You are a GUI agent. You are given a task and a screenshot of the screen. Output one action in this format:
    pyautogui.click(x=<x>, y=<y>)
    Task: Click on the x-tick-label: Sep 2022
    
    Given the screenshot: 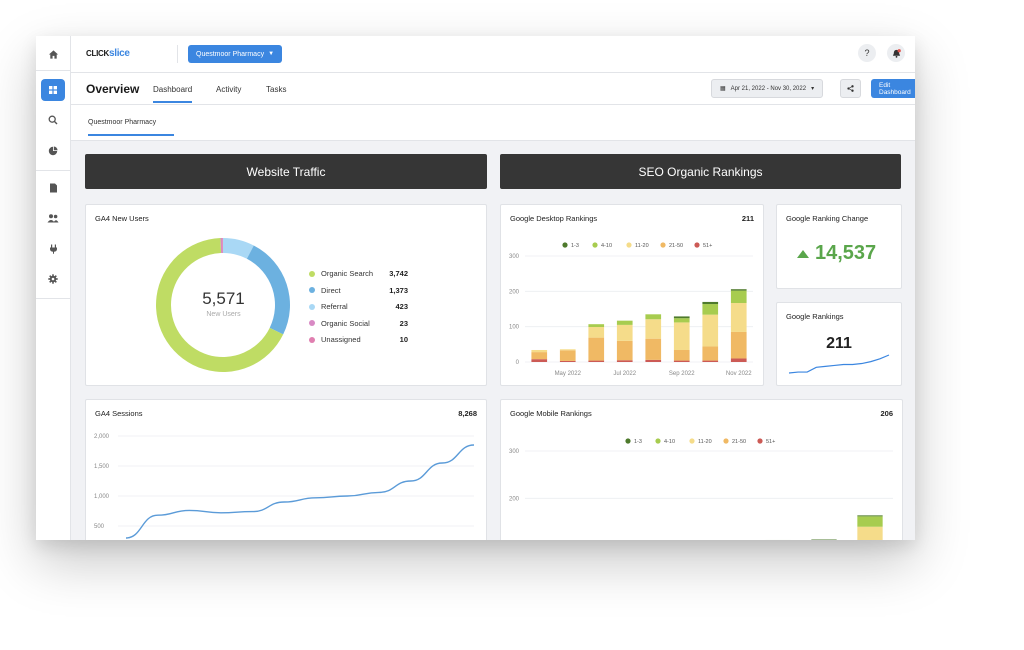 What is the action you would take?
    pyautogui.click(x=682, y=374)
    